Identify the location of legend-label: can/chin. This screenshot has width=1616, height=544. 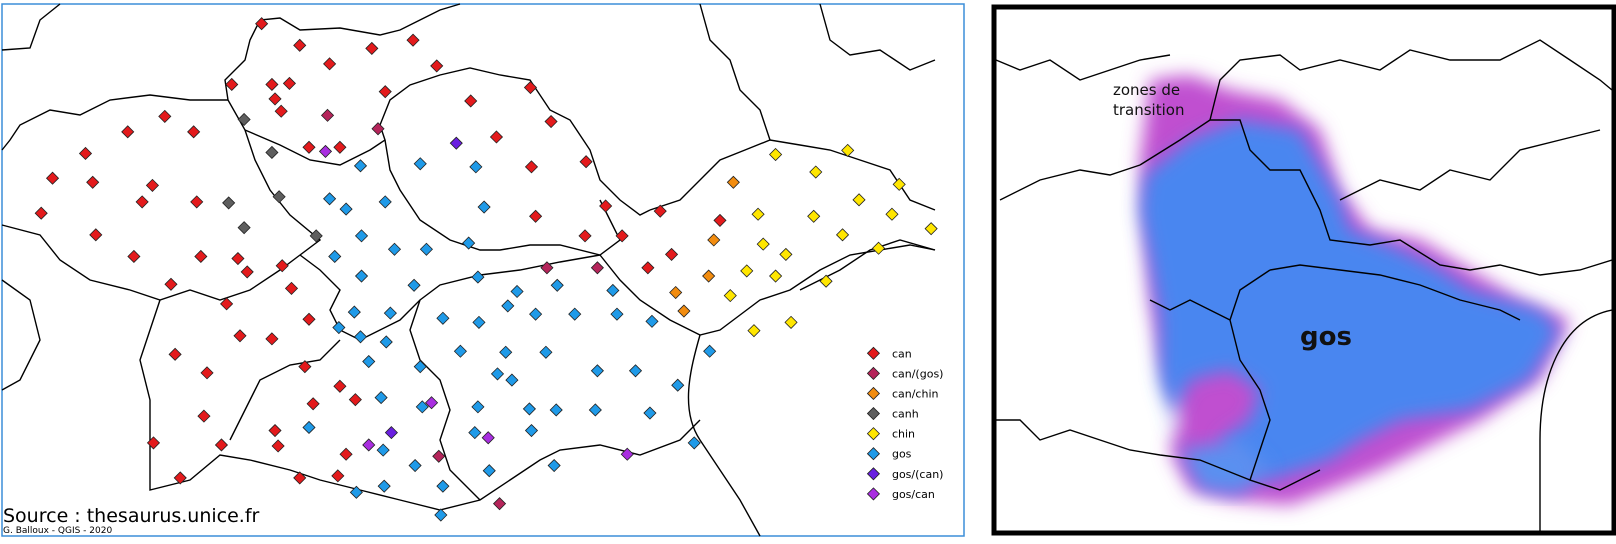
(915, 393).